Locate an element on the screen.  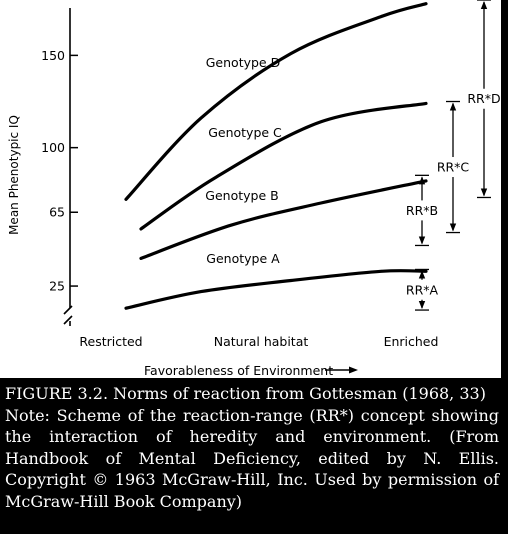
rr-c-range: RR*C is located at coordinates (453, 167).